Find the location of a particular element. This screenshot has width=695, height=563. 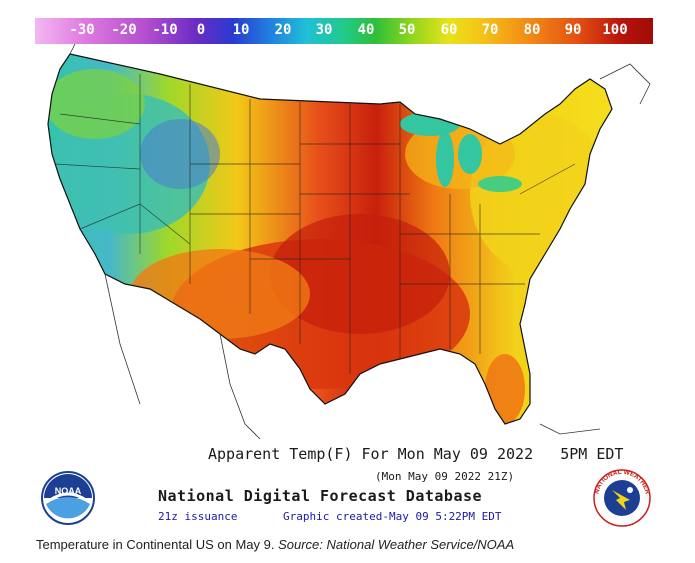

svg-text: NOAA is located at coordinates (68, 491).